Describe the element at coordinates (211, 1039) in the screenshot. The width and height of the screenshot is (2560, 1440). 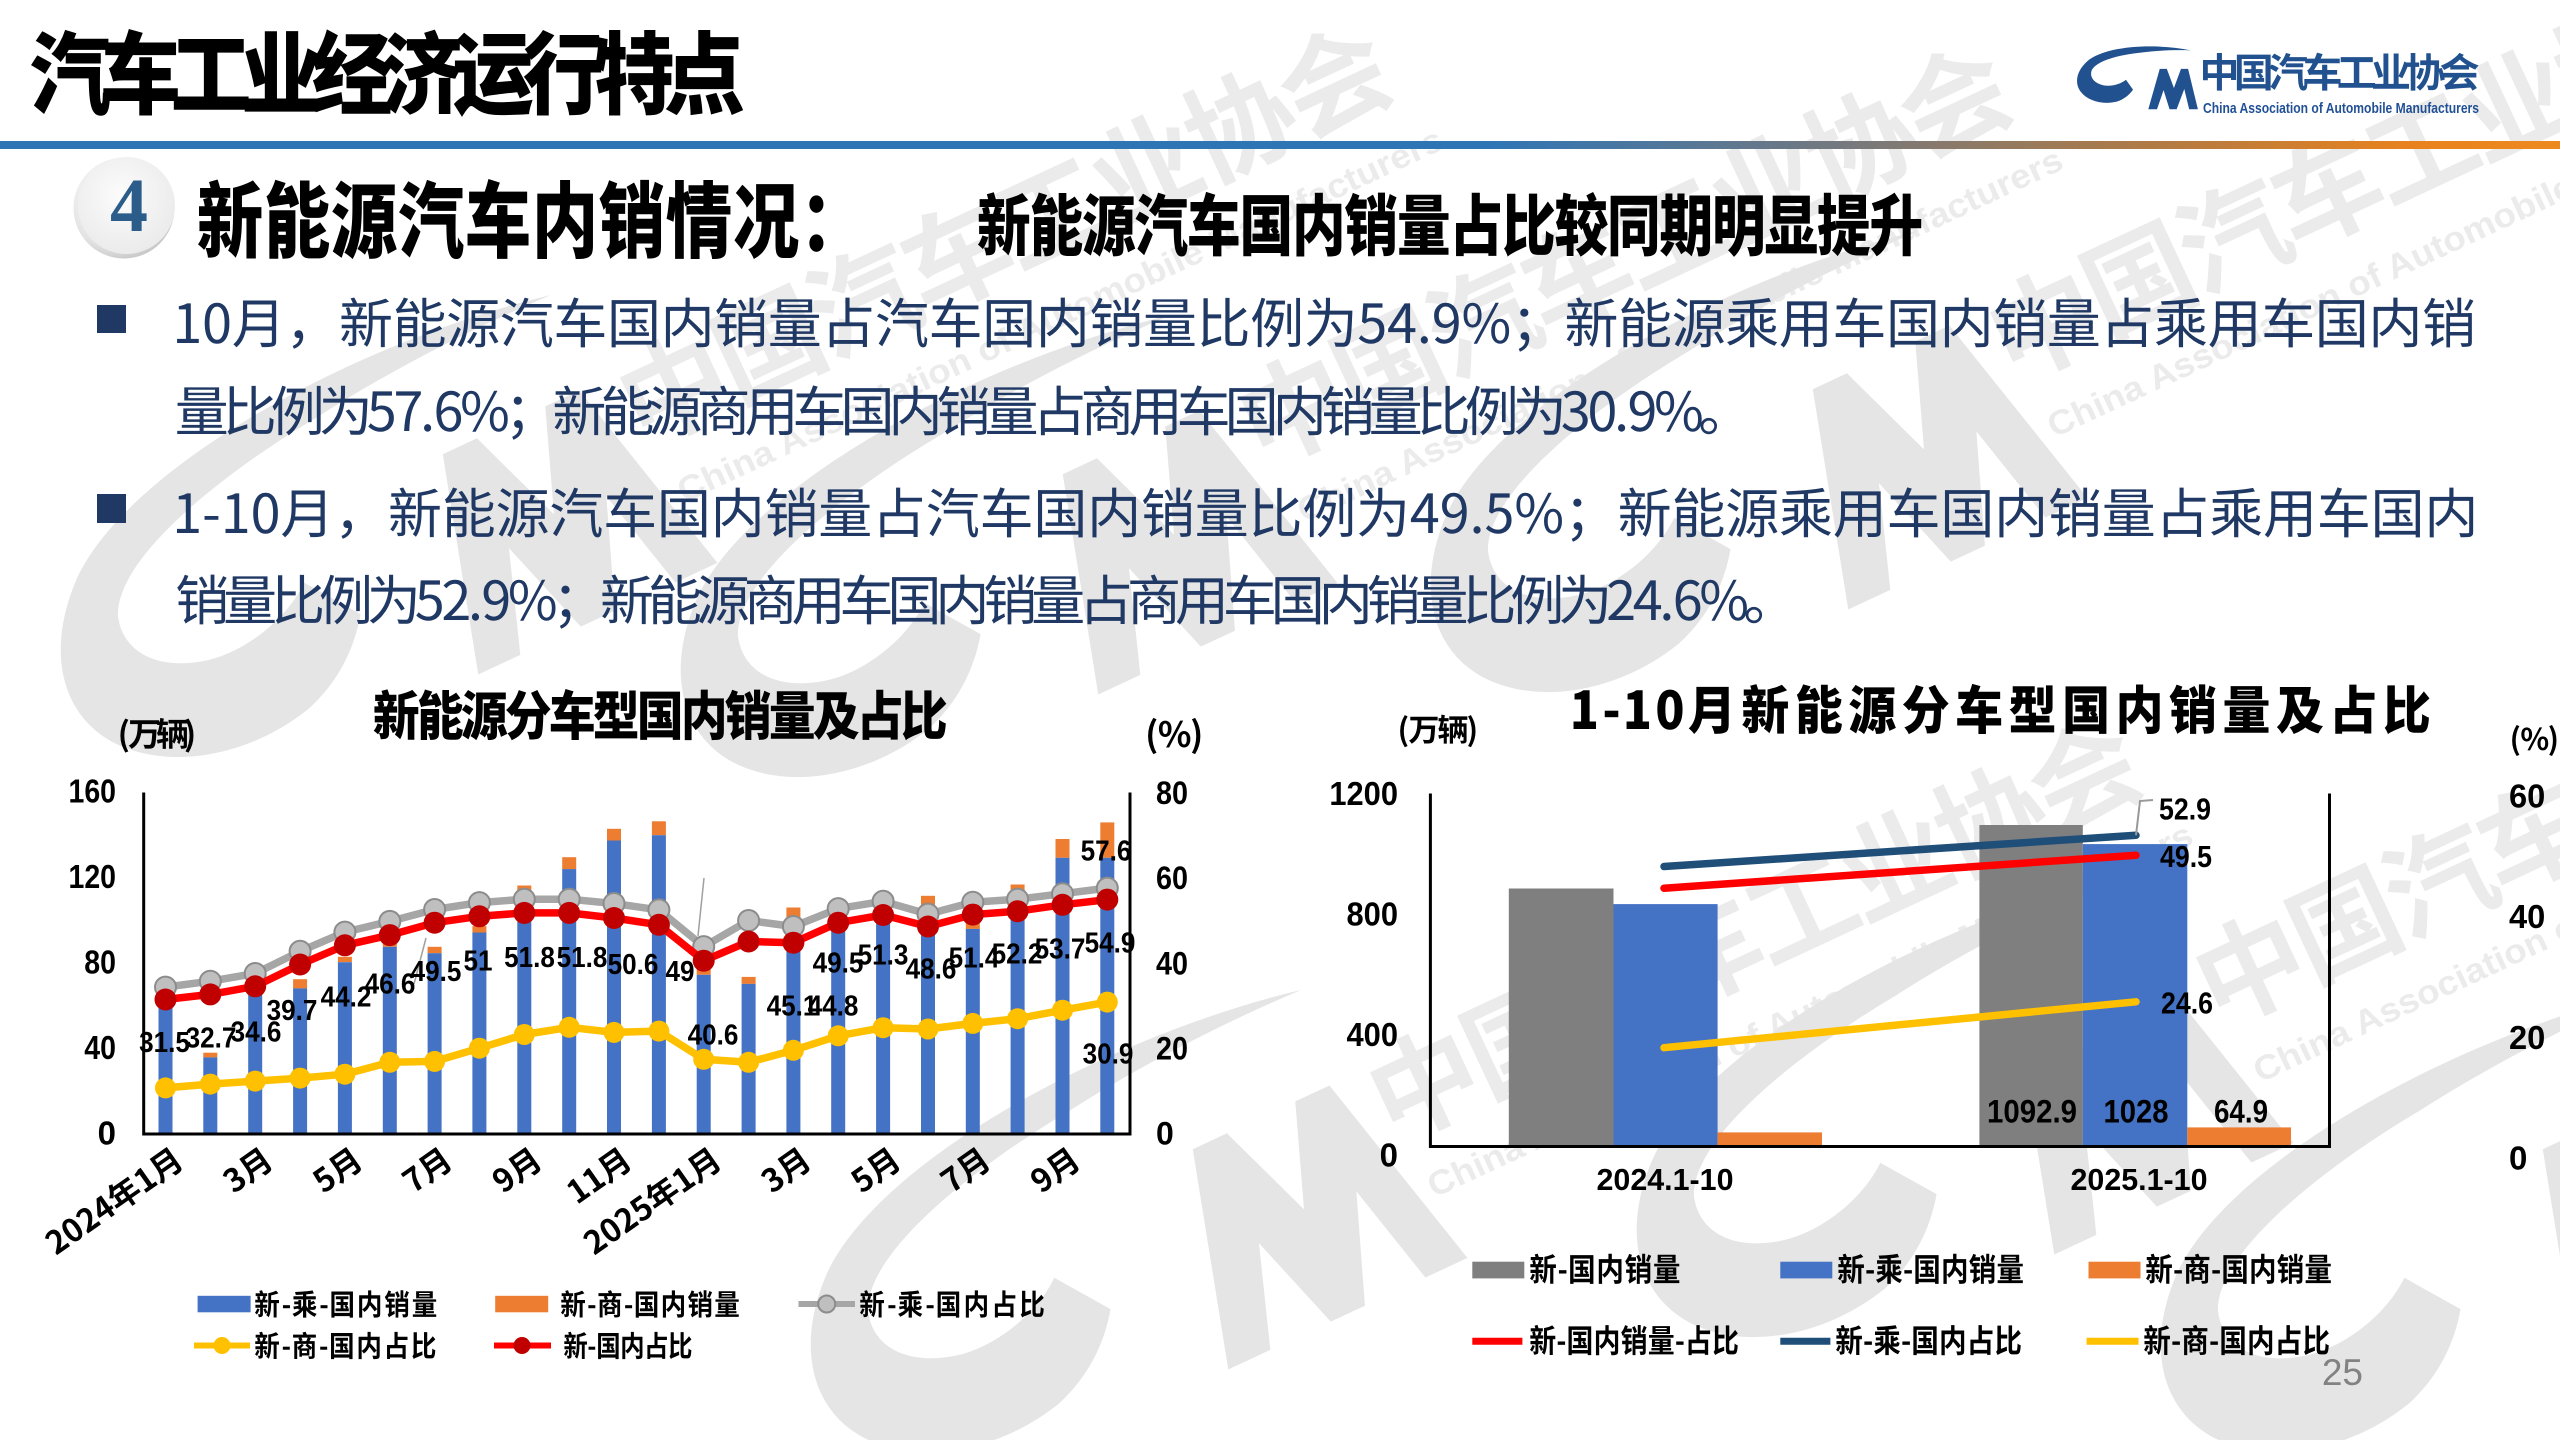
I see `svg-text: 32.7` at that location.